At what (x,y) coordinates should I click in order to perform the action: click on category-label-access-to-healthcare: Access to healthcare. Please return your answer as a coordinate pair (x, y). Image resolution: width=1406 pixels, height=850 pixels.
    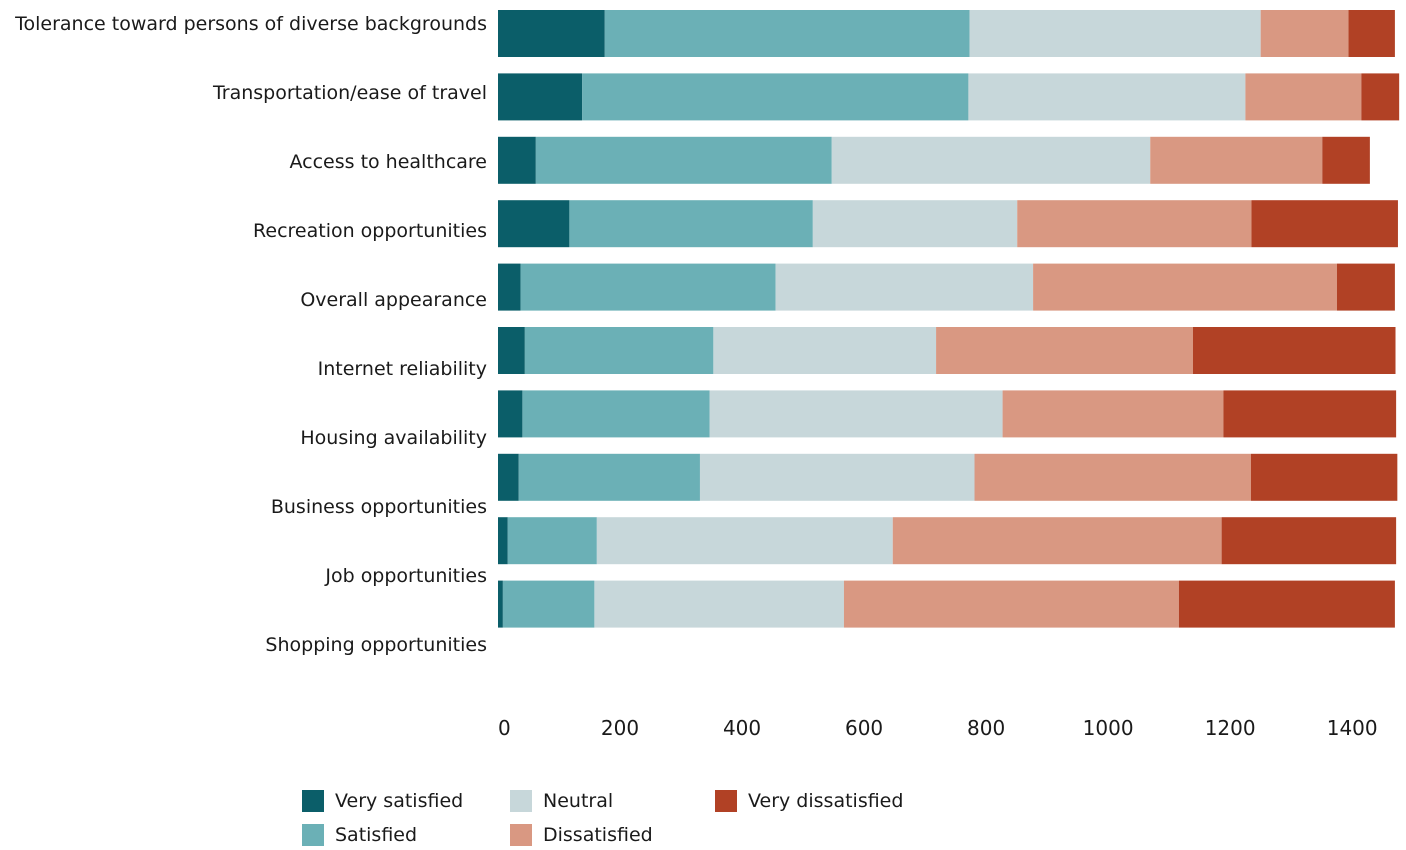
    Looking at the image, I should click on (388, 162).